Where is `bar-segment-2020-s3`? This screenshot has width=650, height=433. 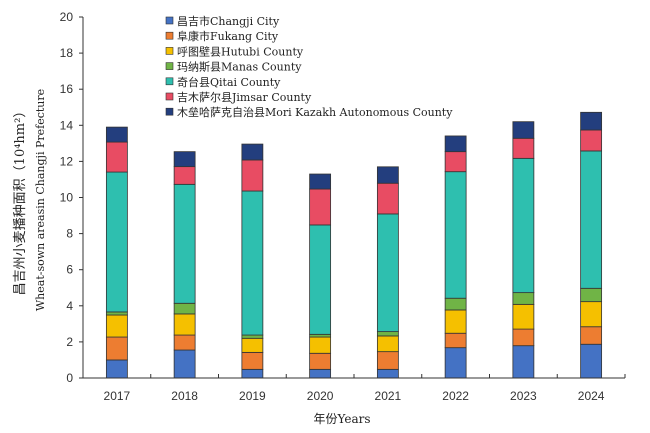 bar-segment-2020-s3 is located at coordinates (320, 335).